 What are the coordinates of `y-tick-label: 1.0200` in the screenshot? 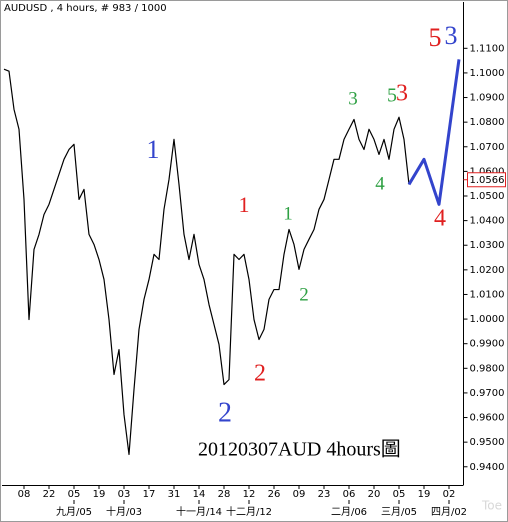 It's located at (487, 270).